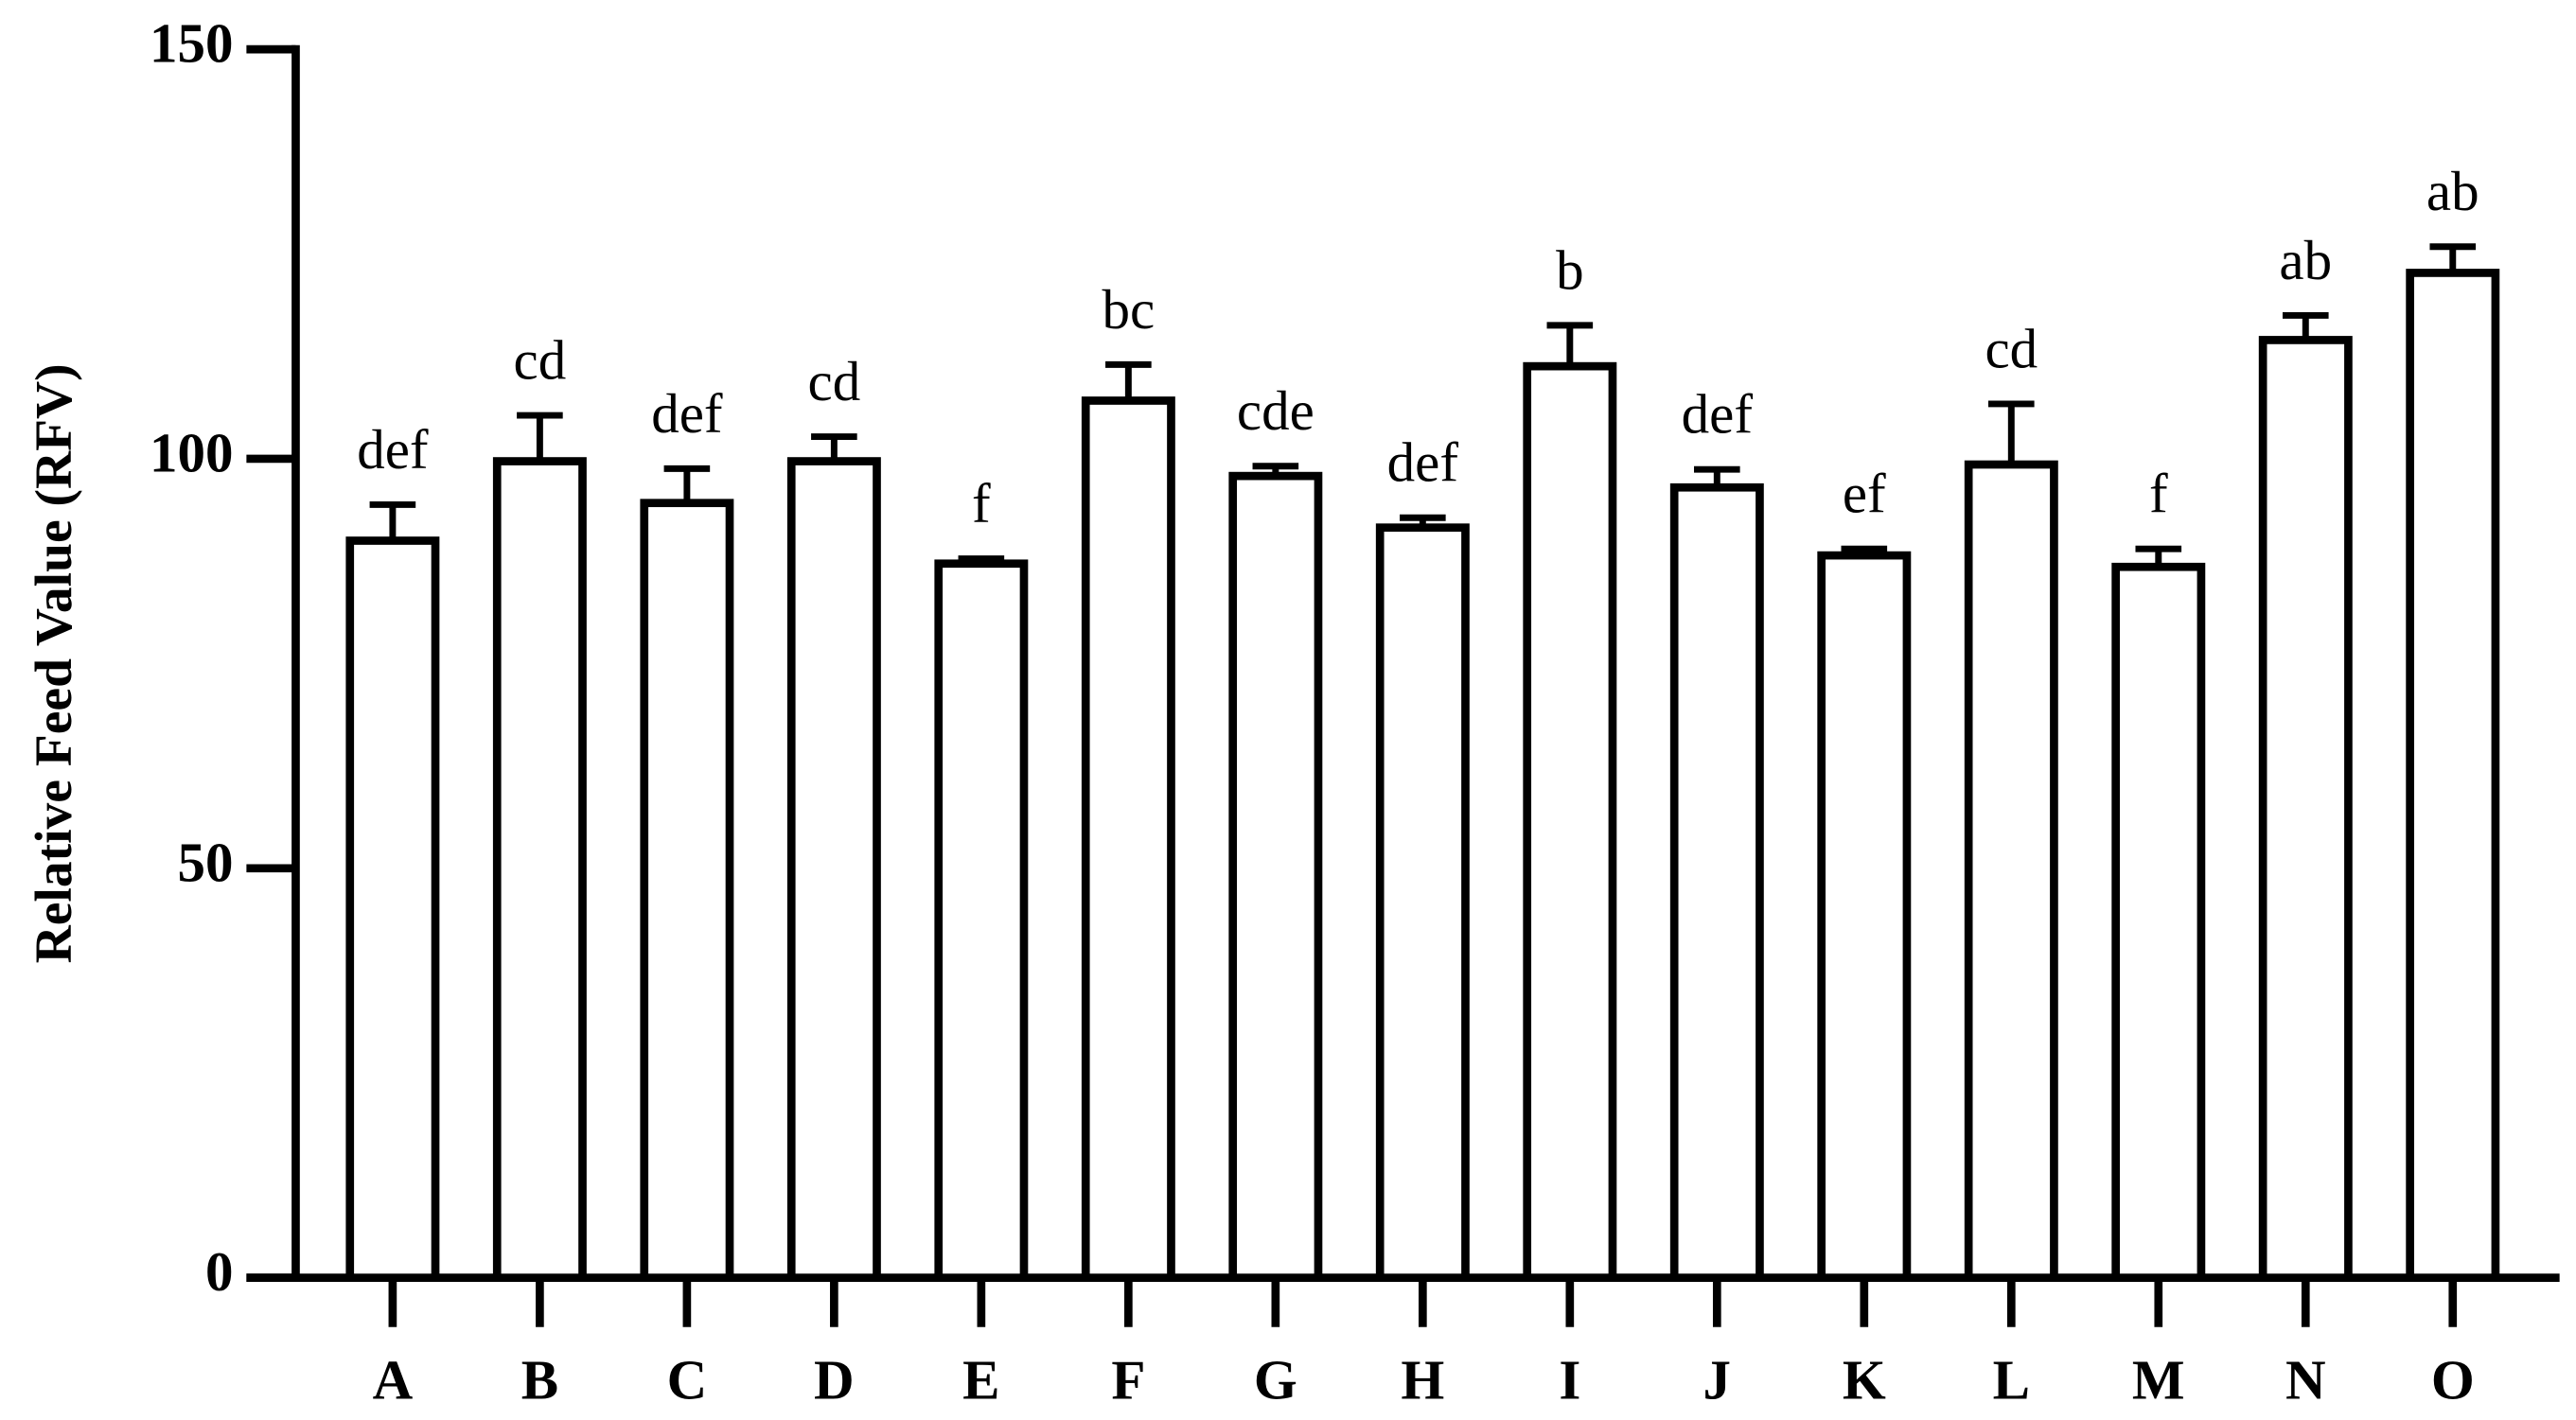 The height and width of the screenshot is (1420, 2576). I want to click on x-tick-label: F, so click(1128, 1380).